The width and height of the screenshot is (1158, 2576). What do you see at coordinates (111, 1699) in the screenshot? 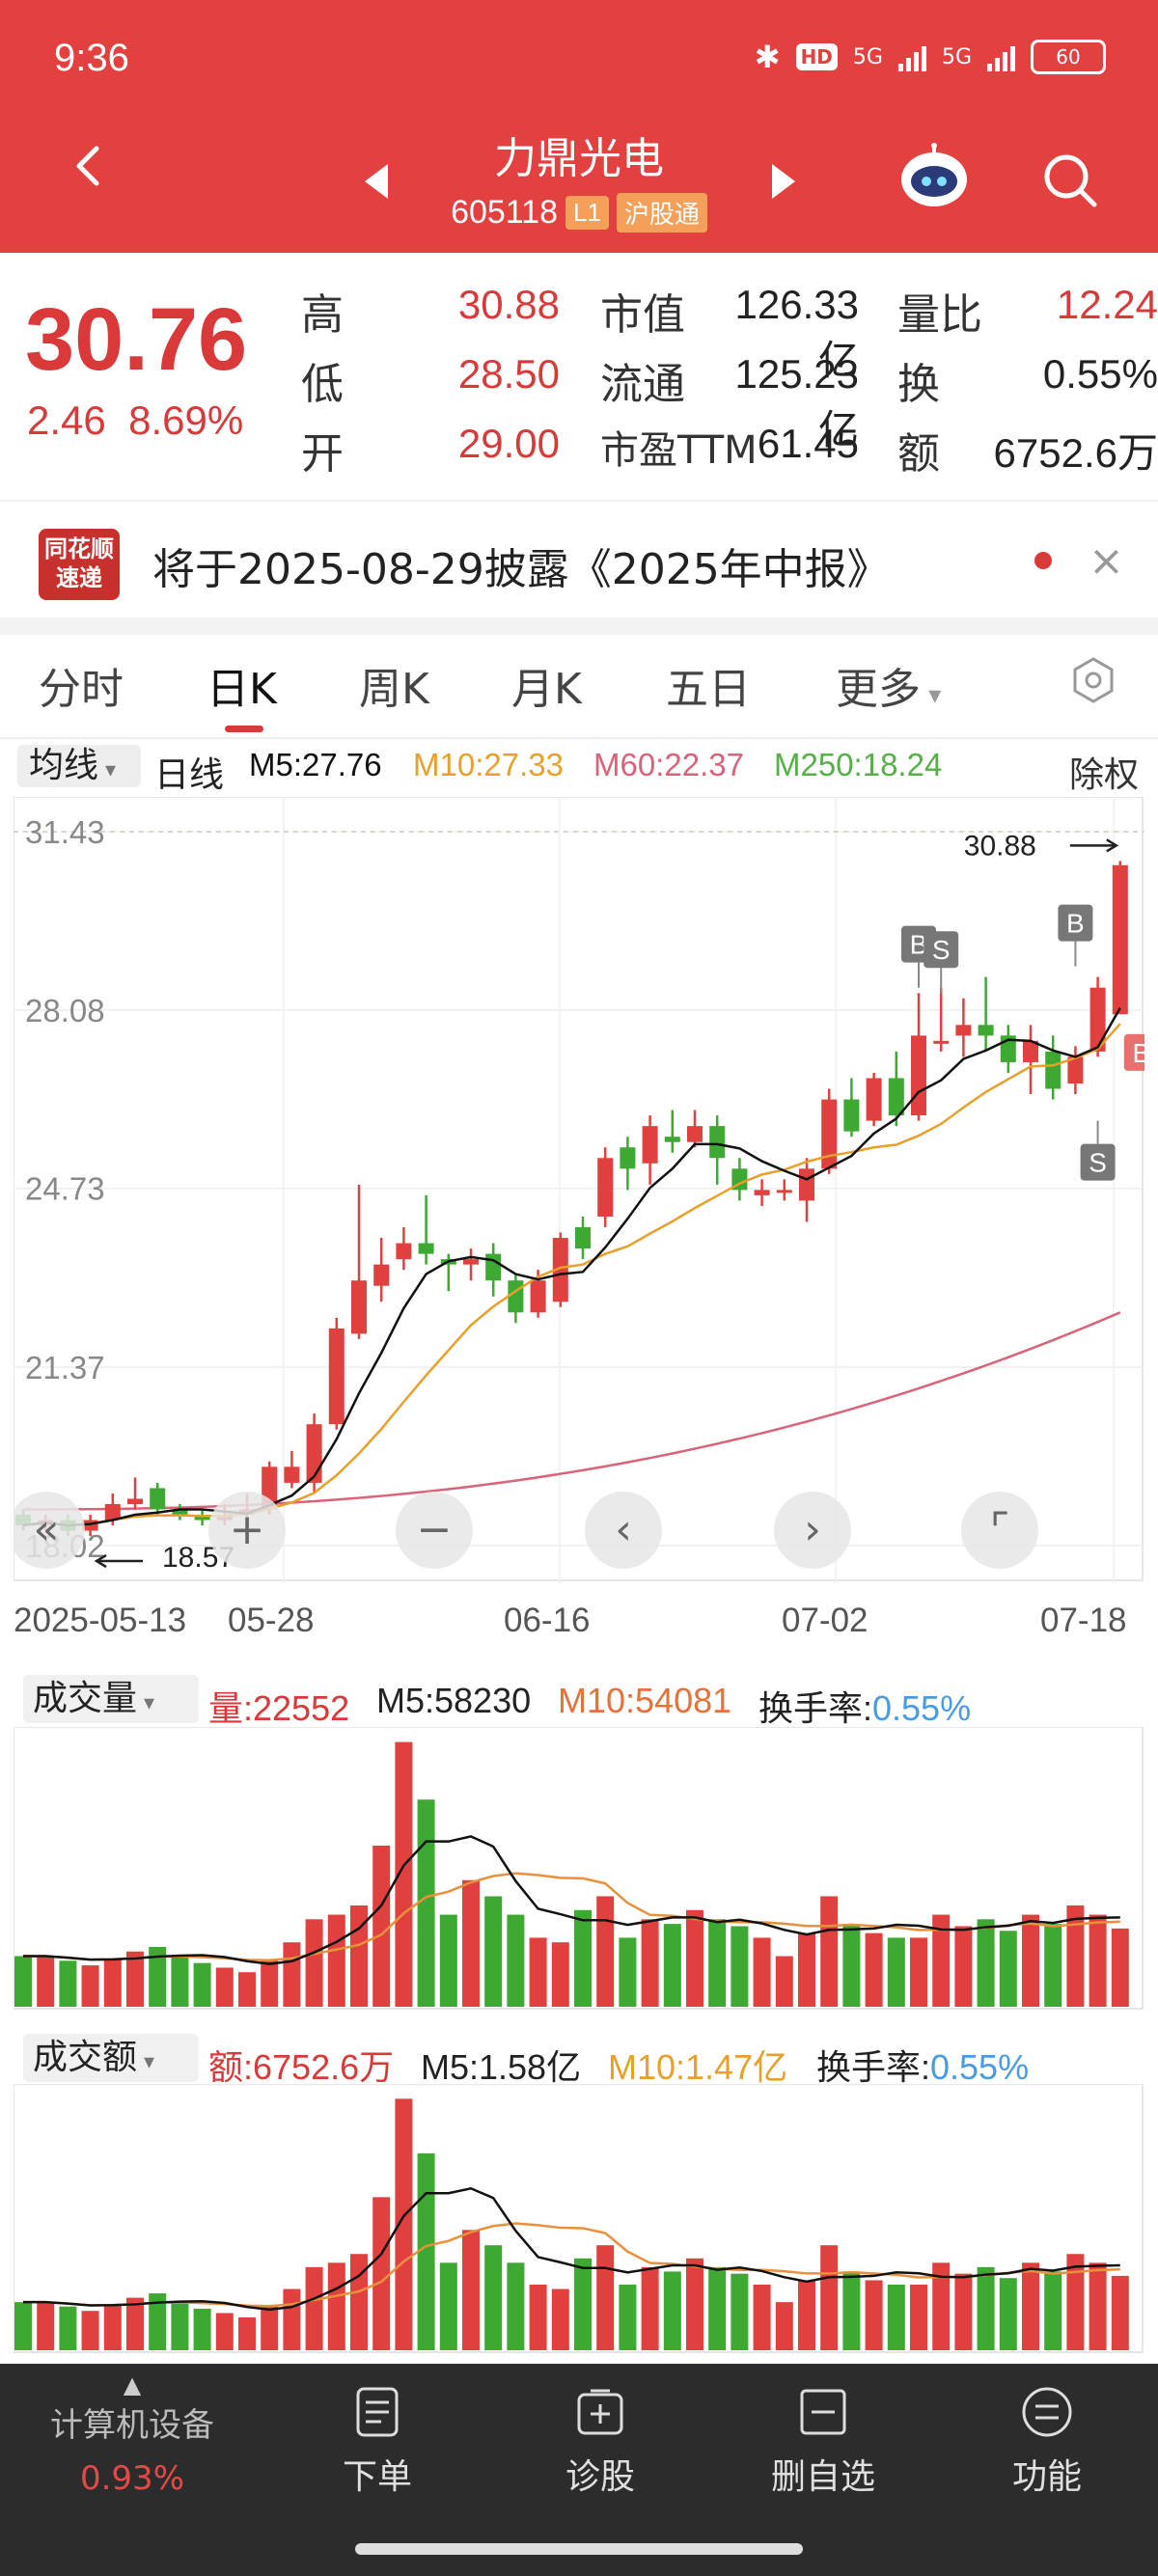
I see `volume-indicator-select: 成交量 ▾` at bounding box center [111, 1699].